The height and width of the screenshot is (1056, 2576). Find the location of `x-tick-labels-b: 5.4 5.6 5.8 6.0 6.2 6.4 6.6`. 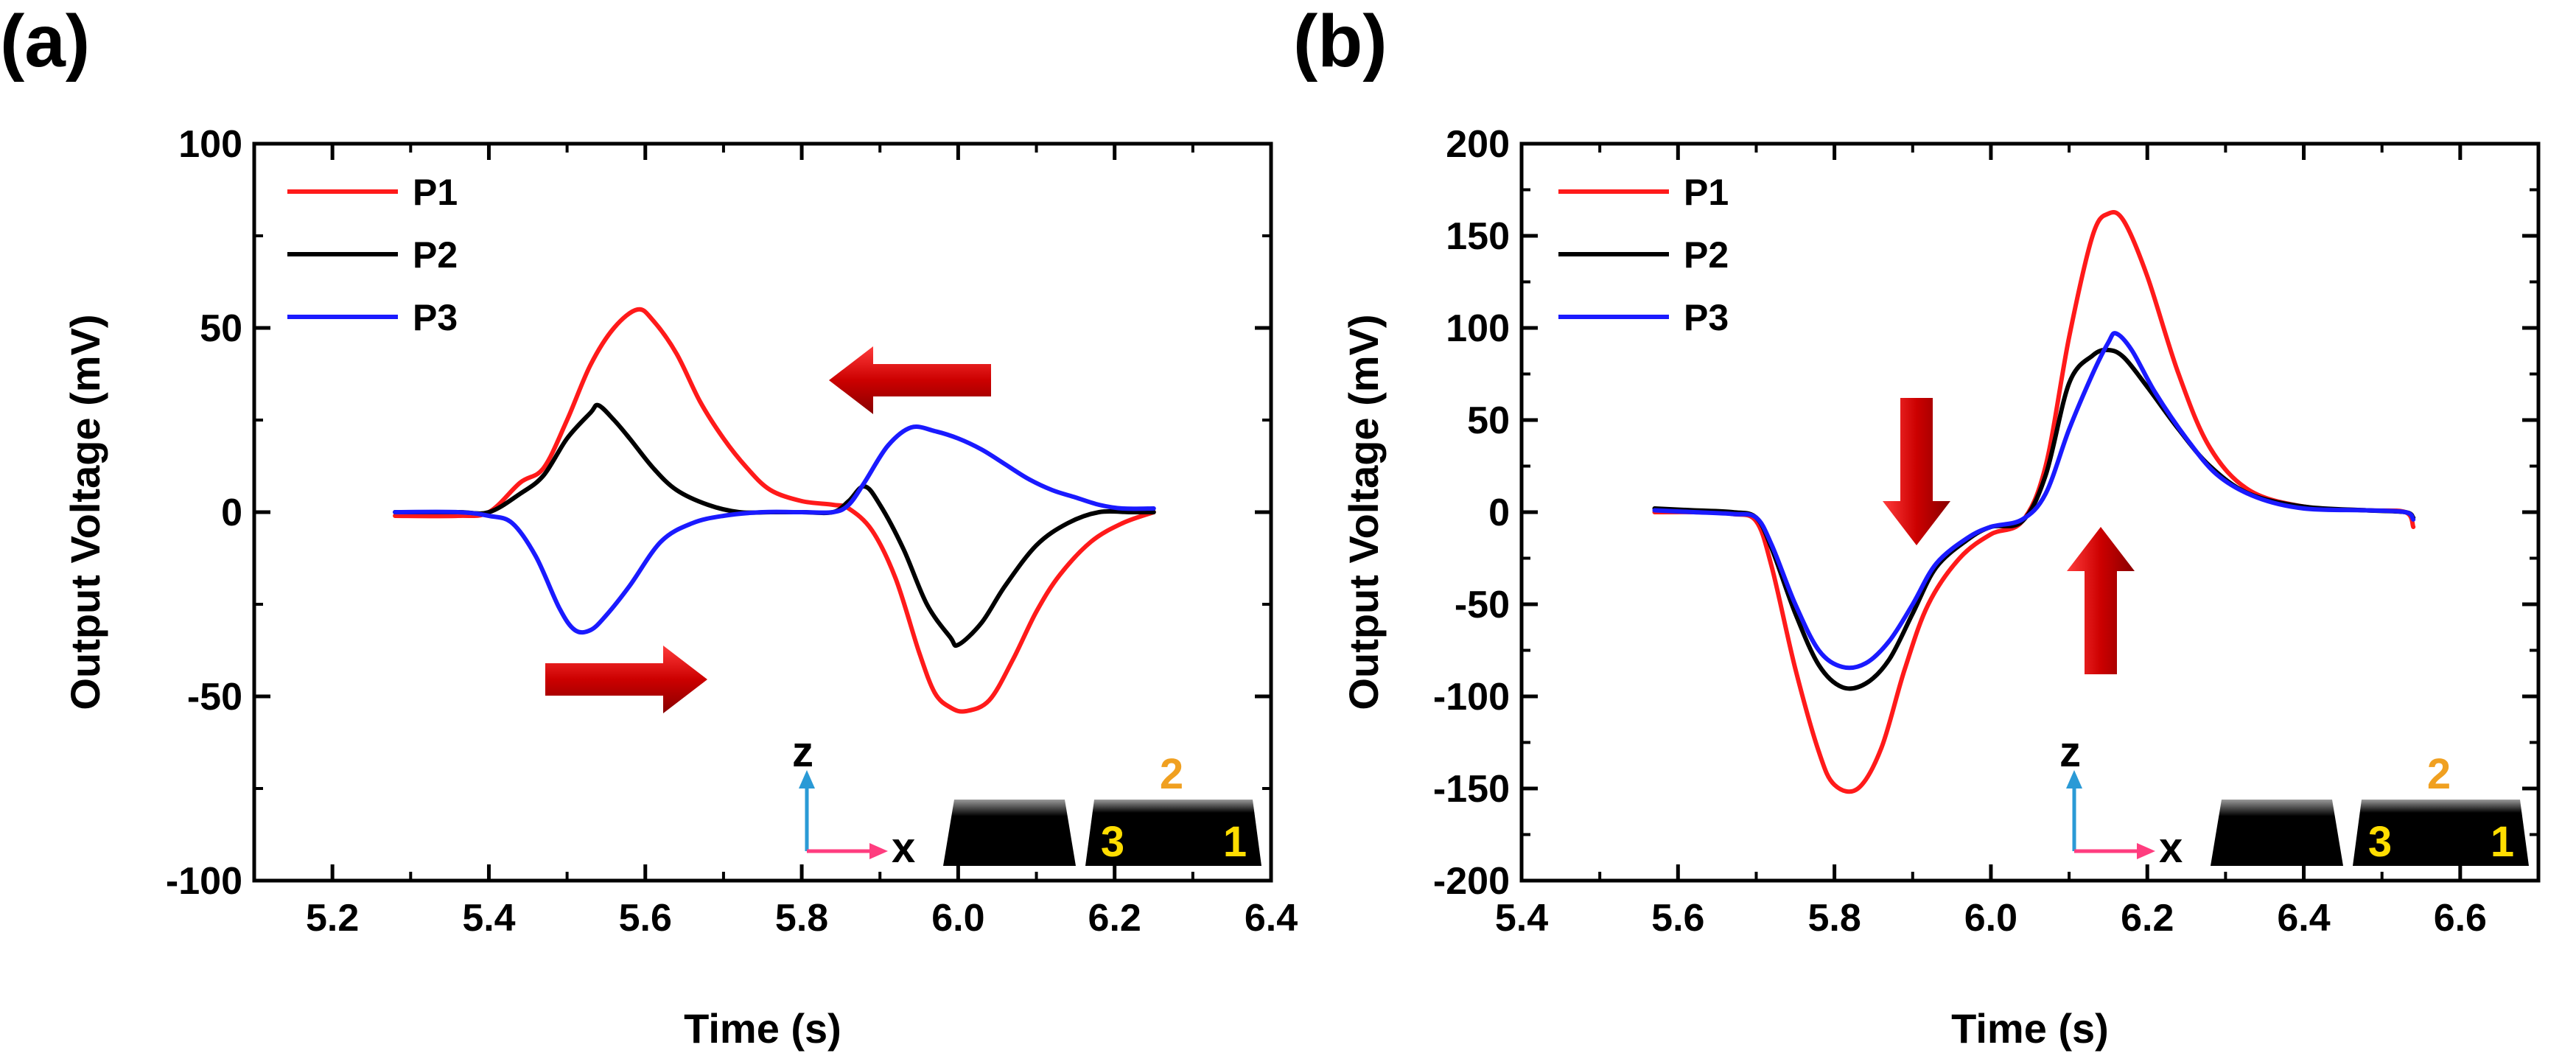

x-tick-labels-b: 5.4 5.6 5.8 6.0 6.2 6.4 6.6 is located at coordinates (1991, 918).